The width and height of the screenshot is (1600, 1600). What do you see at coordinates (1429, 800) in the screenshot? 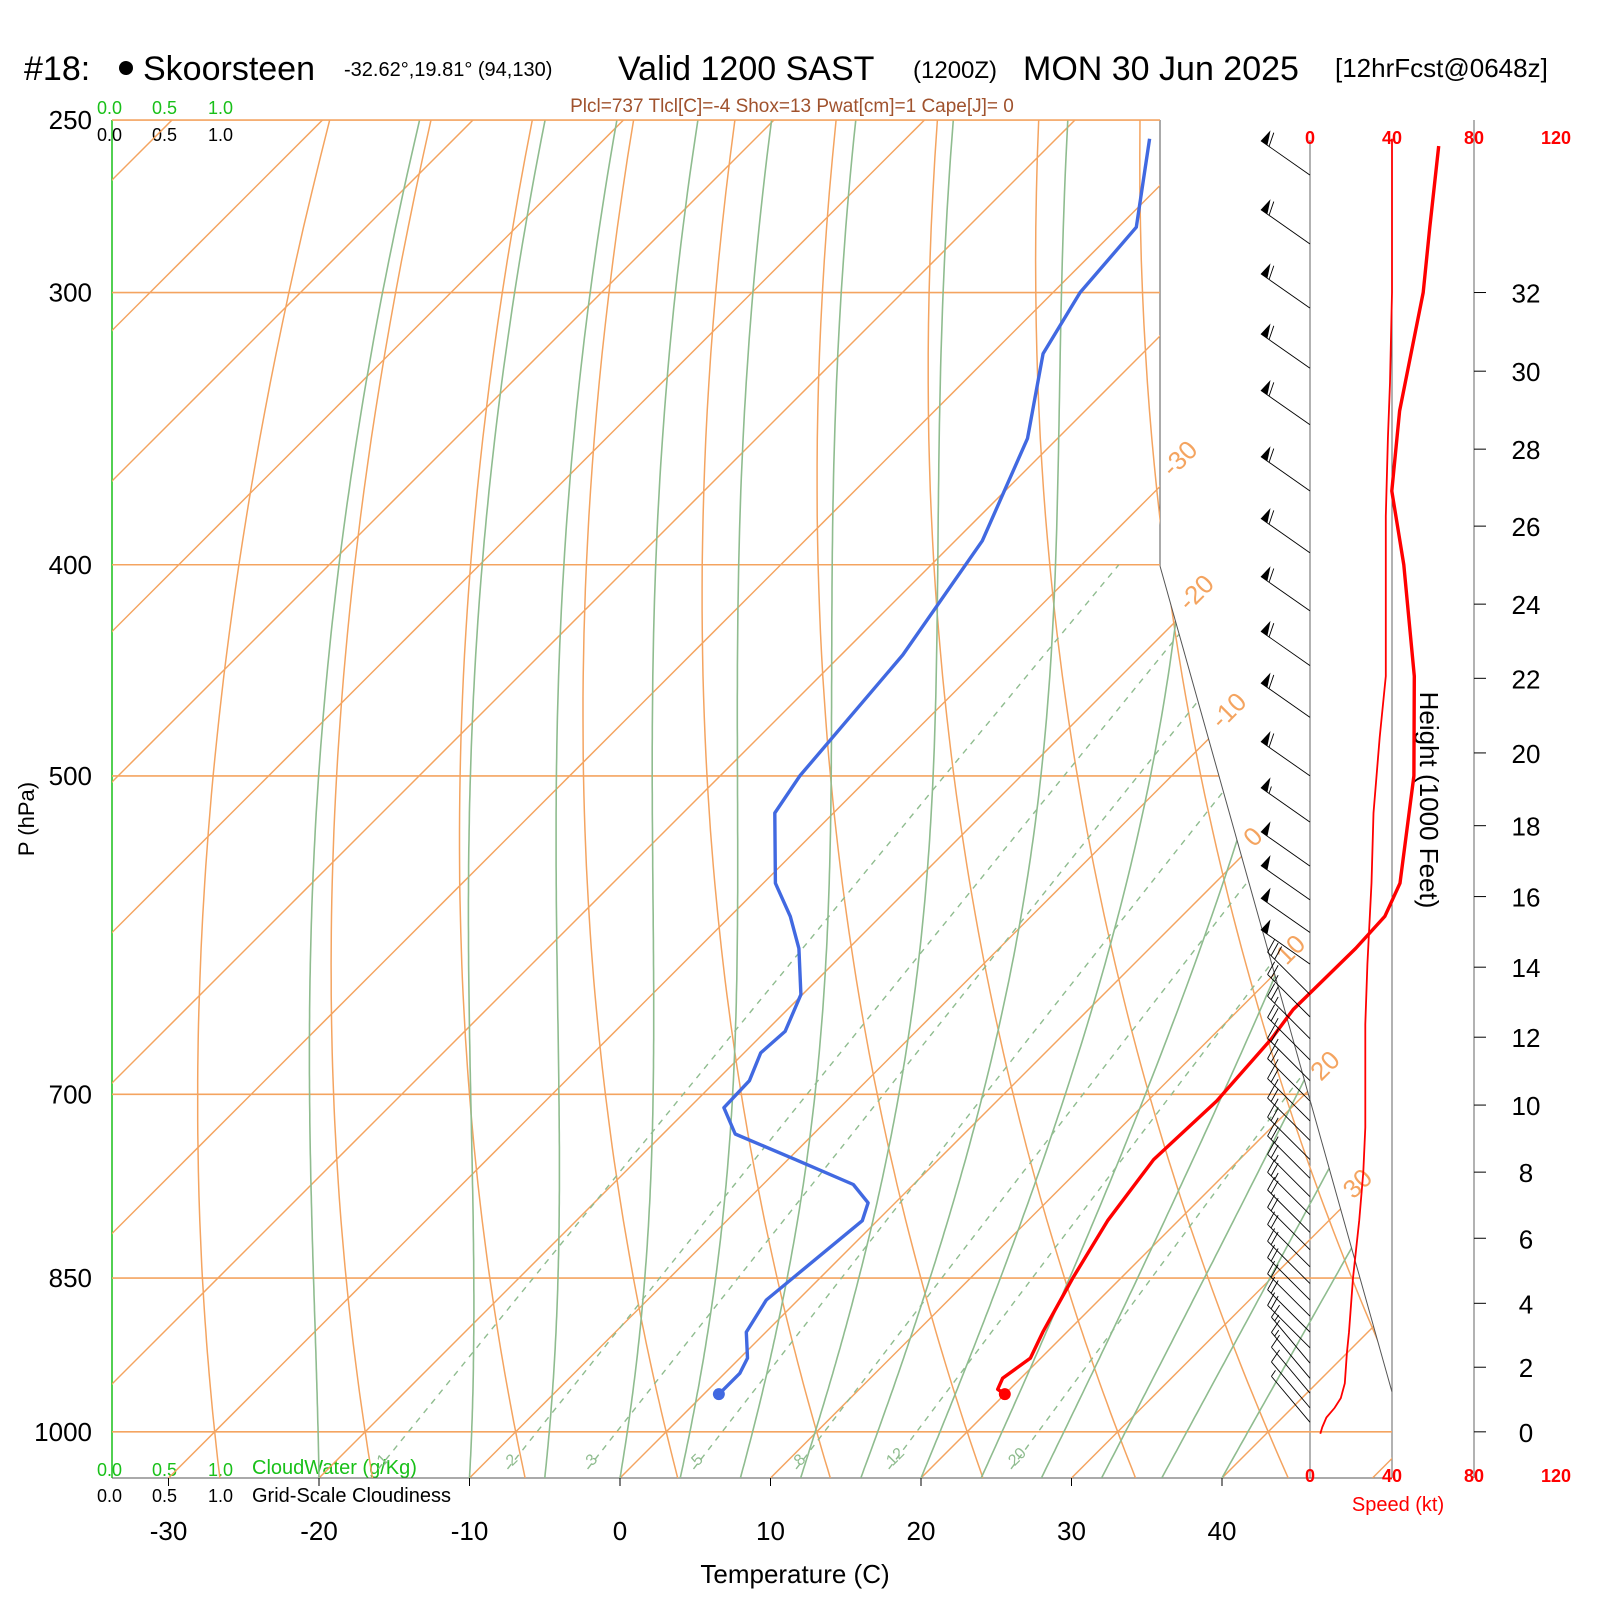
I see `height-axis-label: Height (1000 Feet)` at bounding box center [1429, 800].